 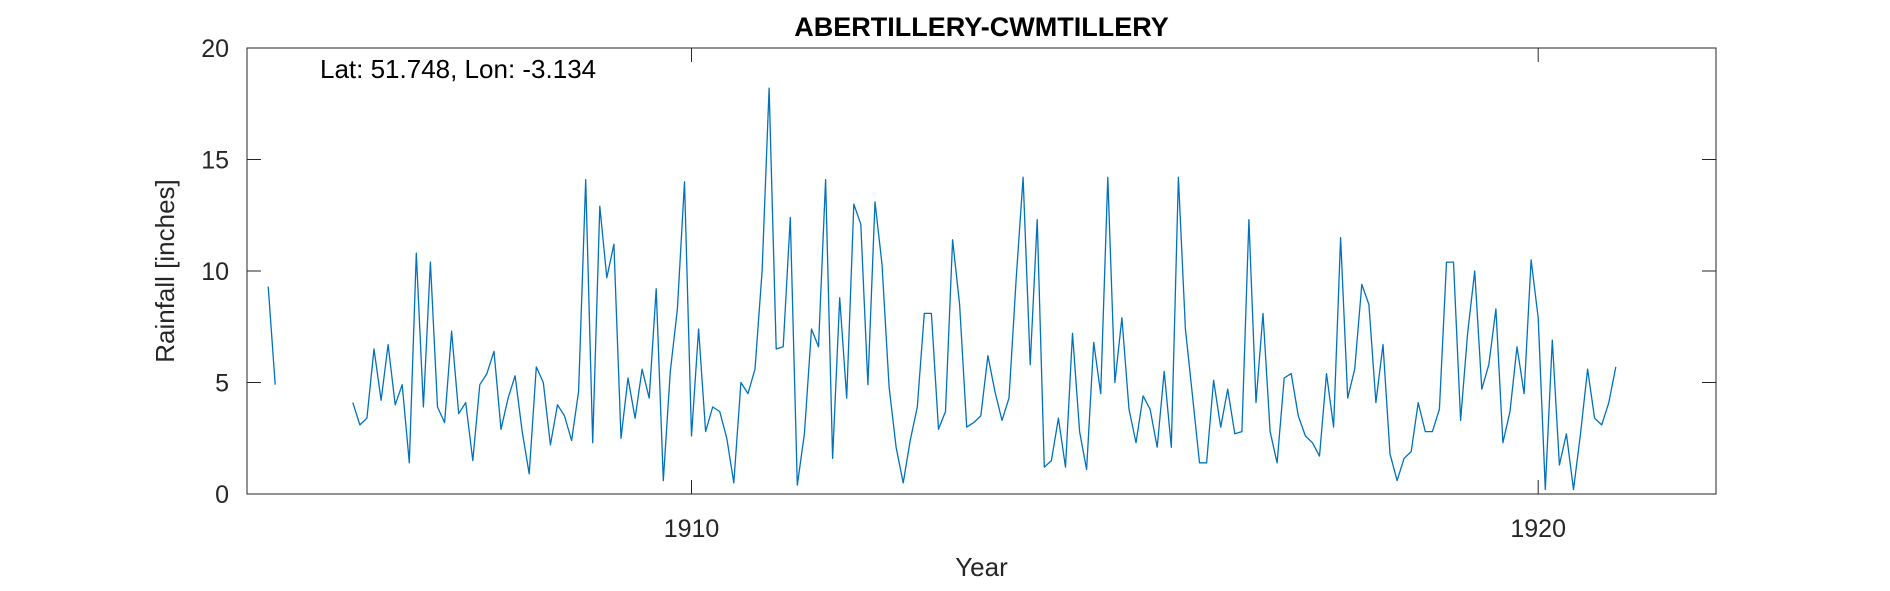 I want to click on y-tick-label: 20, so click(x=215, y=49).